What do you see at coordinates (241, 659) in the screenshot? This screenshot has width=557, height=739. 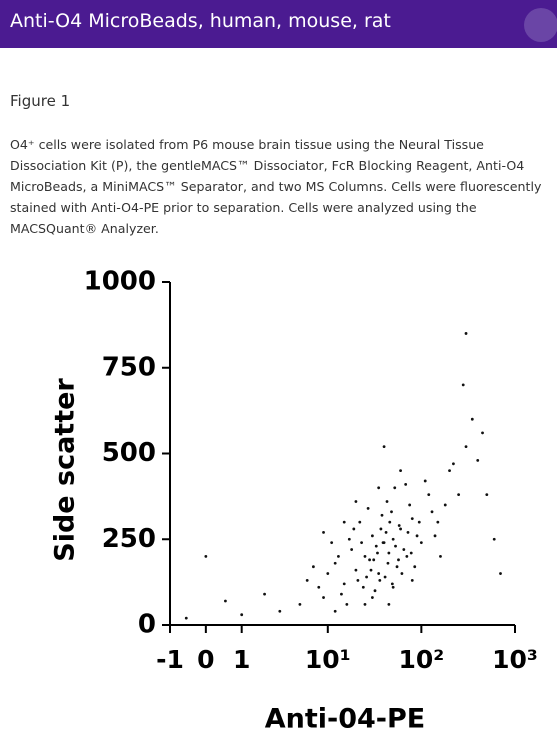 I see `x-tick-label: 1` at bounding box center [241, 659].